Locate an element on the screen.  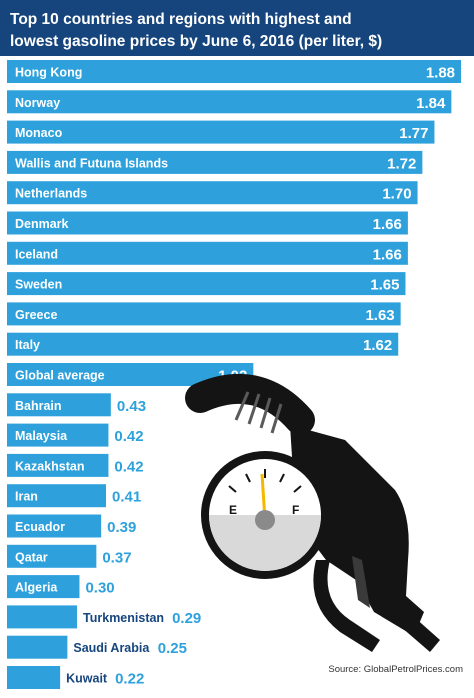
category-label: Italy is located at coordinates (27, 345).